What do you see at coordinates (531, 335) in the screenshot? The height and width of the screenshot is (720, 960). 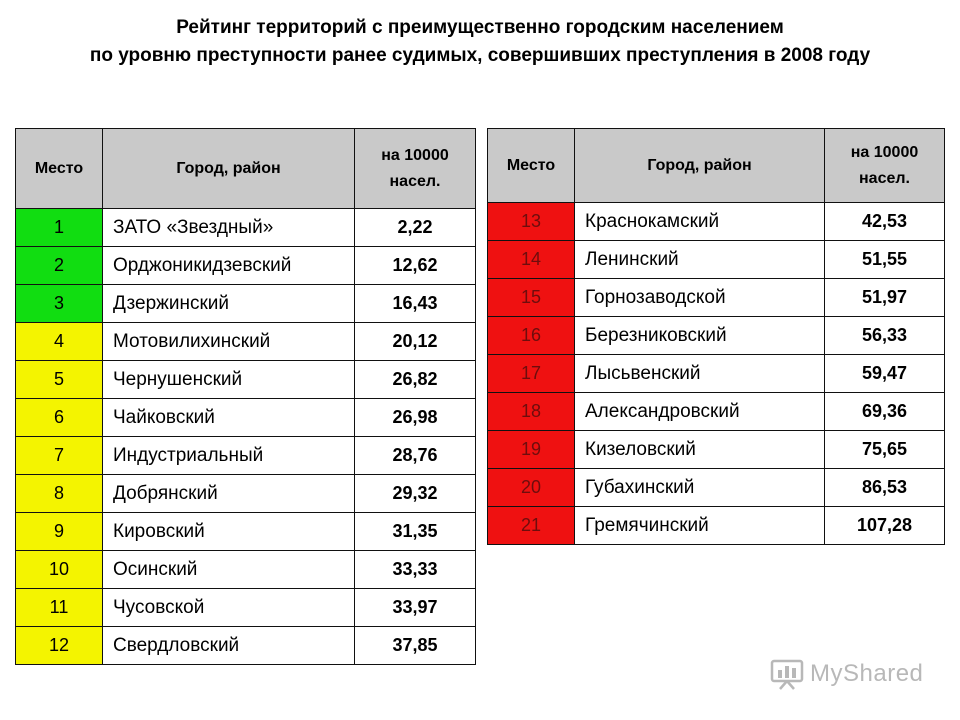 I see `place-cell: 16` at bounding box center [531, 335].